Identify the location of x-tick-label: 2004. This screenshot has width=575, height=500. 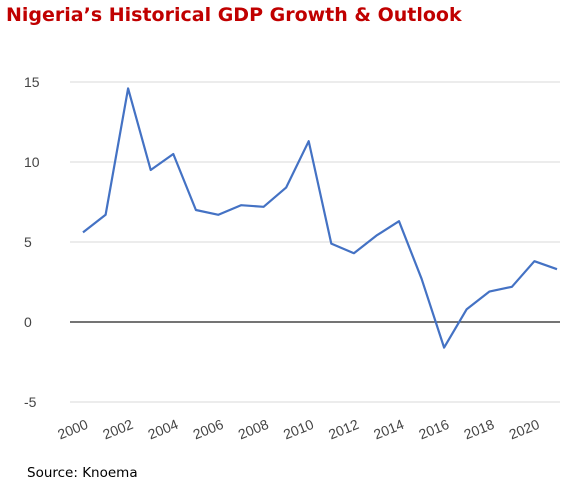
(163, 429).